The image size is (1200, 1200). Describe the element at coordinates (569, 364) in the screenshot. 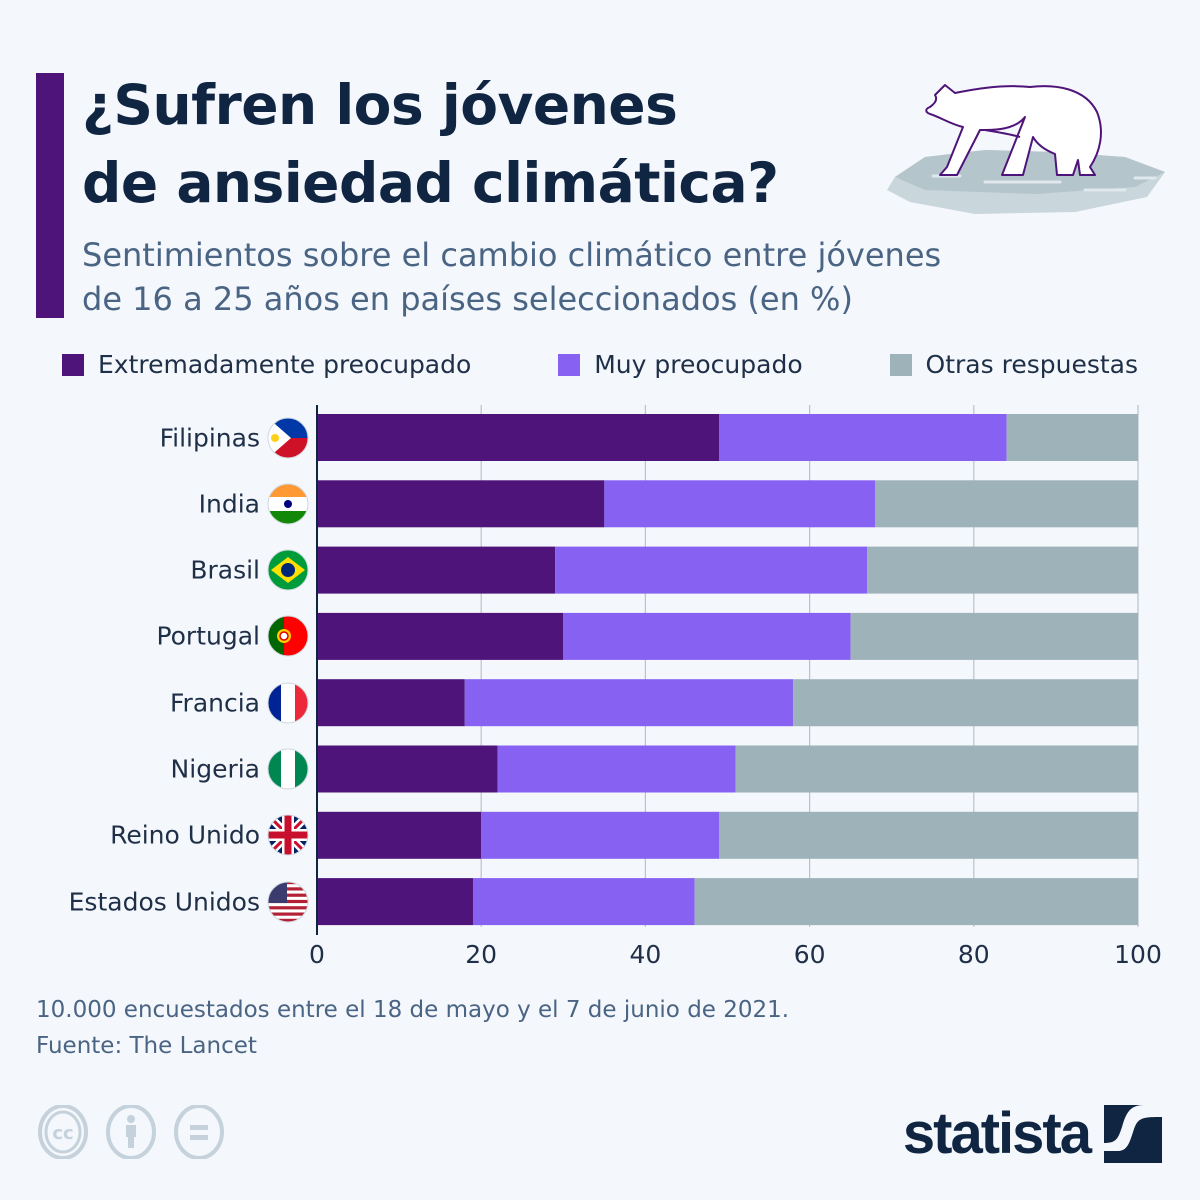

I see `legend-swatch-very-worried` at that location.